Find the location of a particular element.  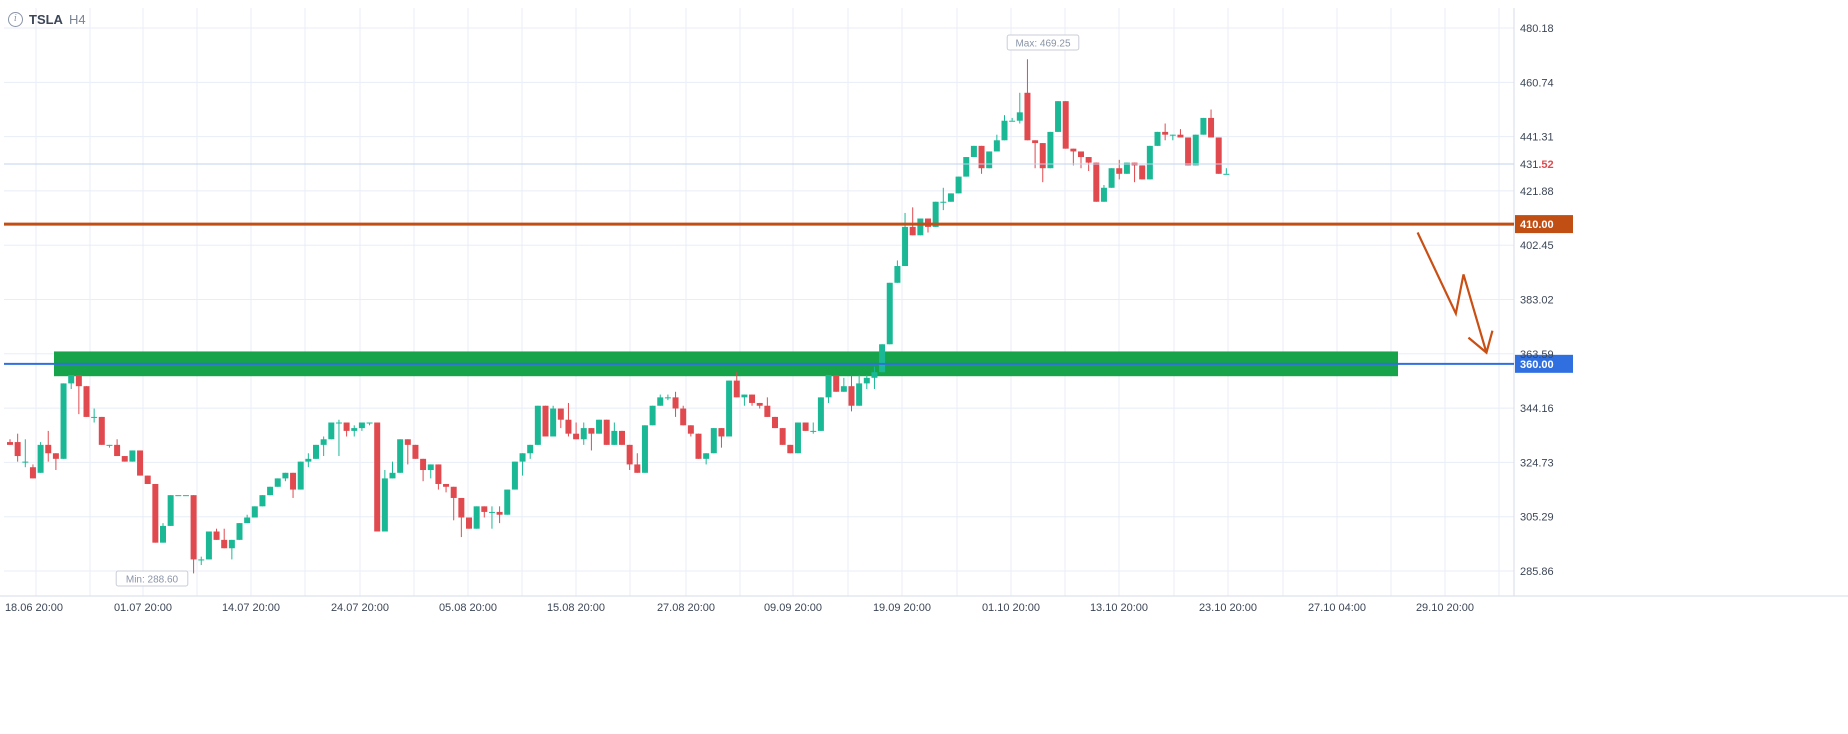

time-tick: 24.07 20:00 is located at coordinates (360, 608).